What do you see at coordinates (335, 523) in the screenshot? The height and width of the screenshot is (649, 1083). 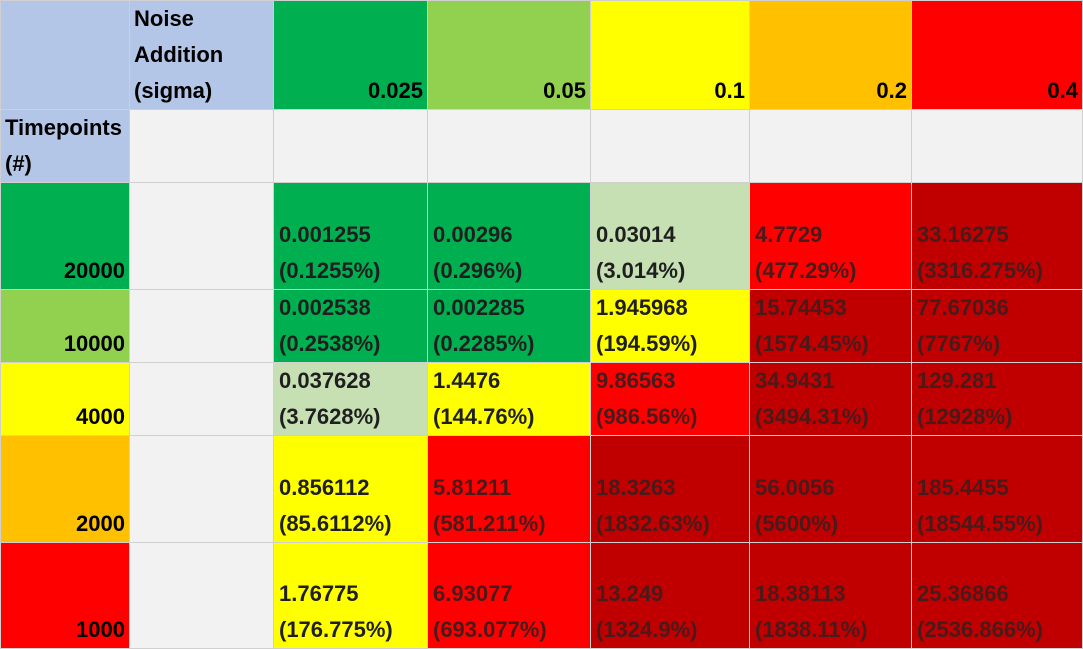 I see `cell-percentage: (85.6112%)` at bounding box center [335, 523].